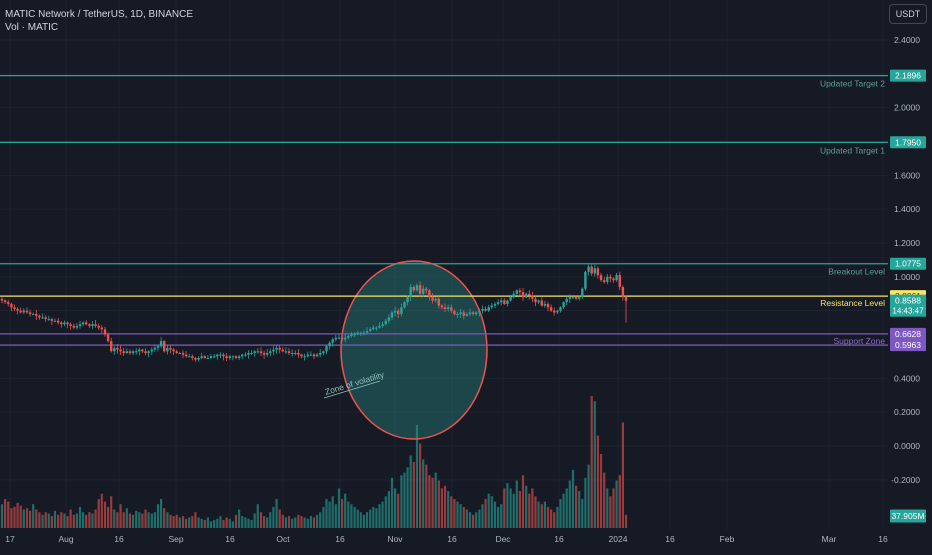 The width and height of the screenshot is (932, 555). I want to click on symbol-title: MATIC Network / TetherUS, 1D, BINANCE, so click(99, 14).